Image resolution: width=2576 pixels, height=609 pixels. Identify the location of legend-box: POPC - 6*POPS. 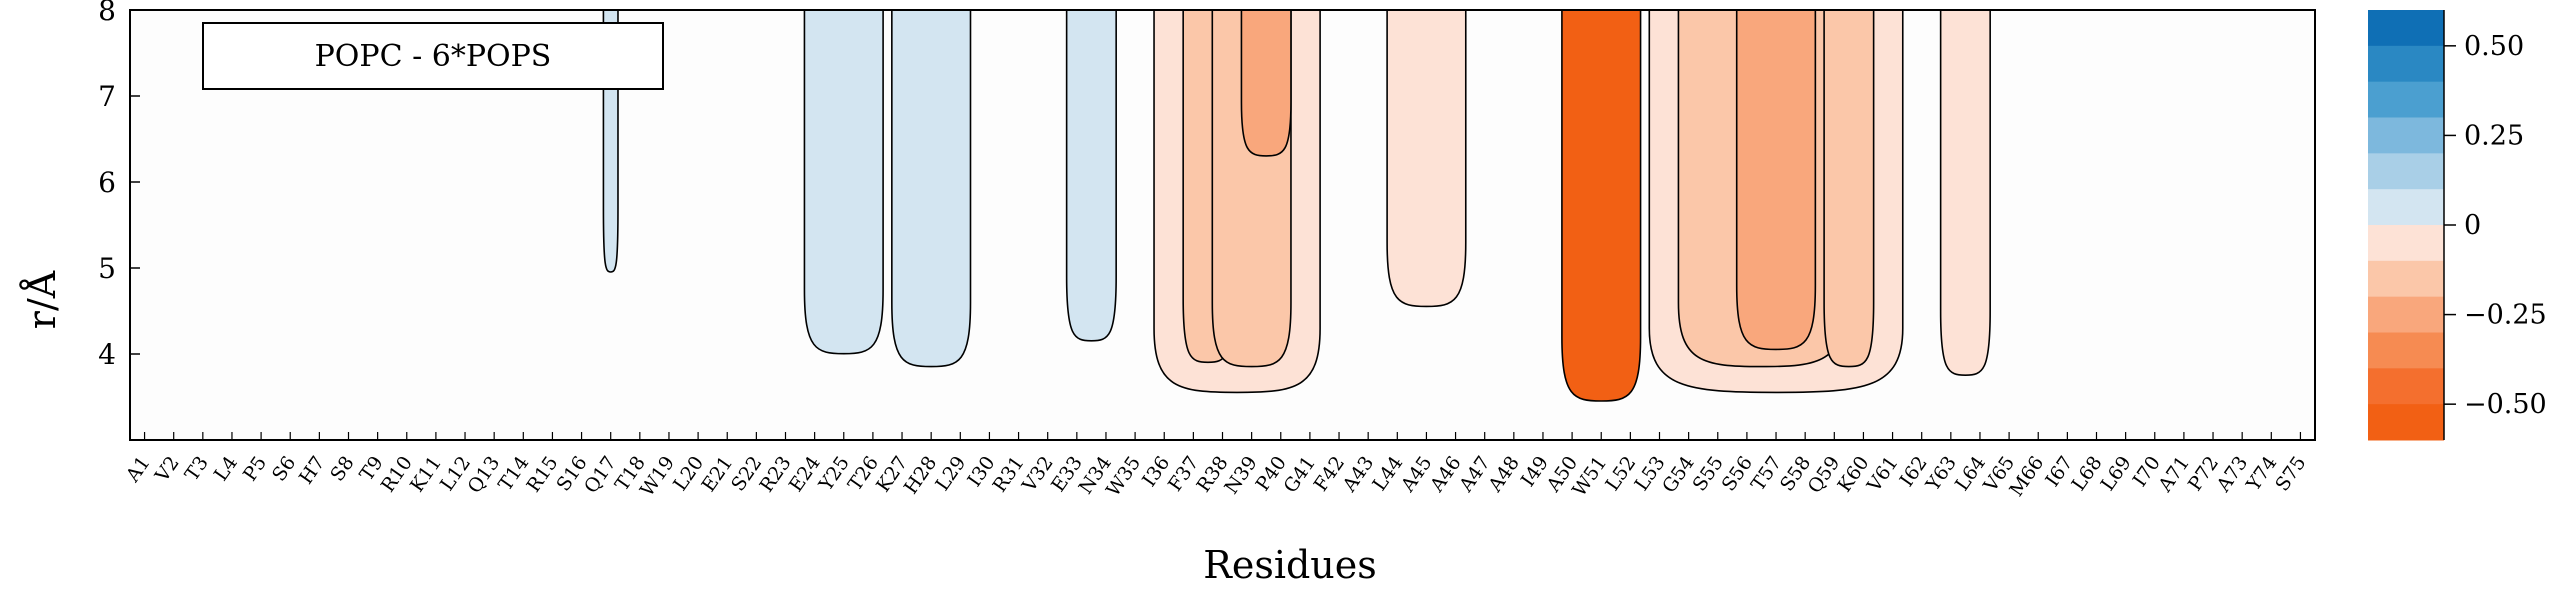
(433, 56).